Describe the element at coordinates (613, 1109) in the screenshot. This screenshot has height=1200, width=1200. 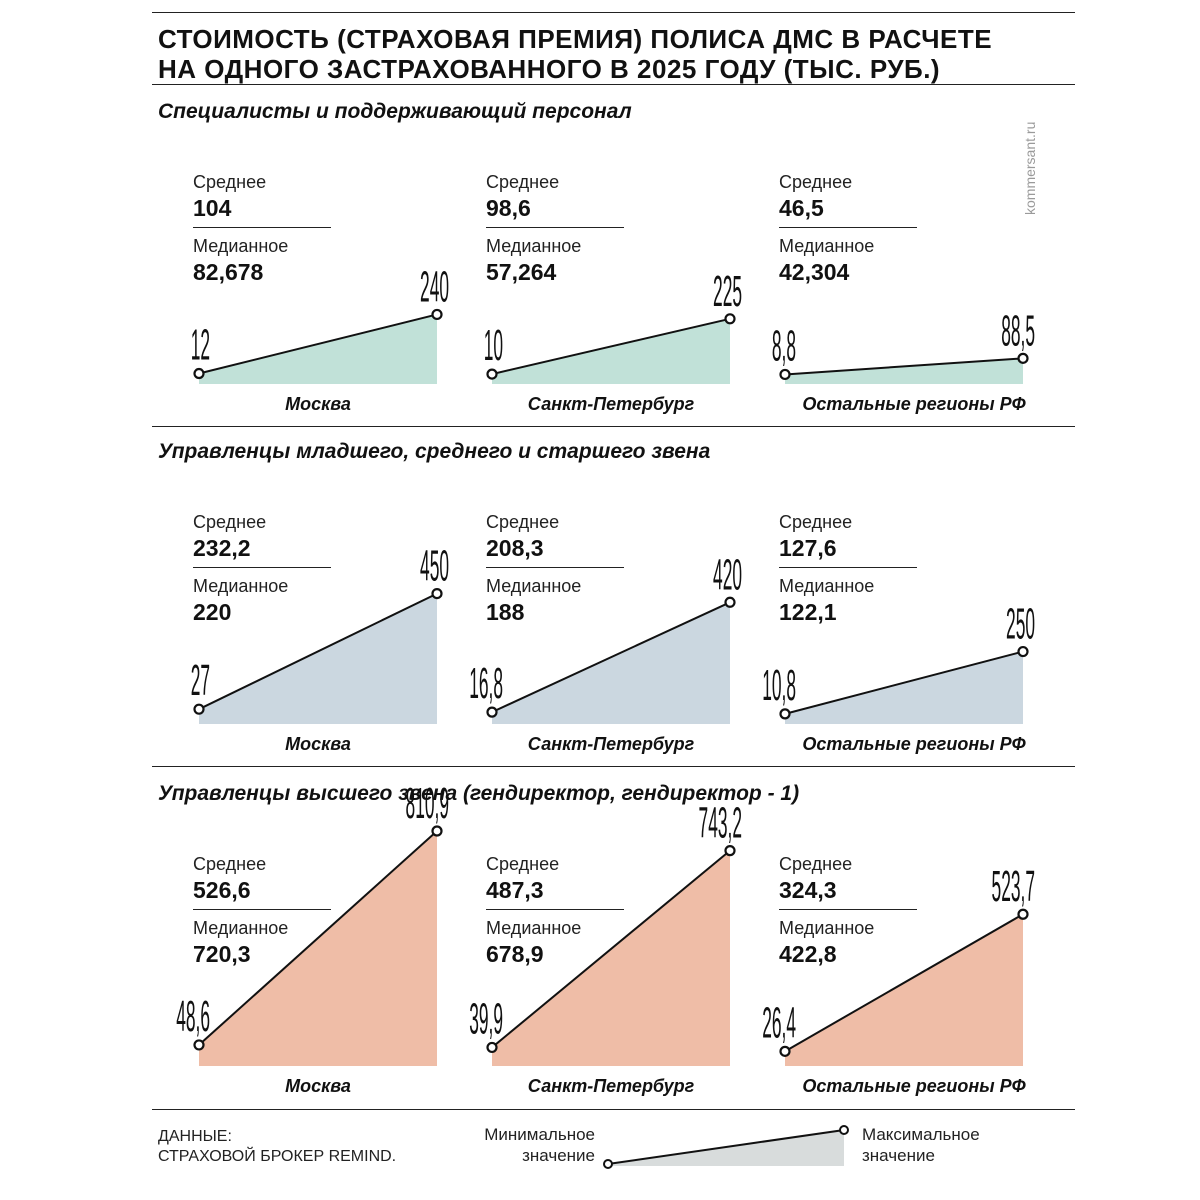
I see `footer-rule` at that location.